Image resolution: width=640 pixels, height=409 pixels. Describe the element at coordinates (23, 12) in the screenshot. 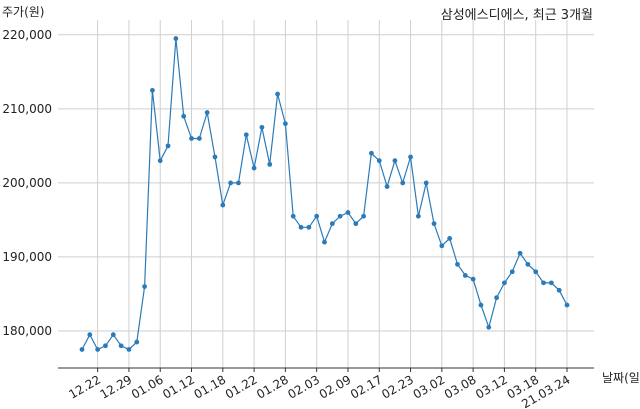

I see `y-axis-label: 주가(원)` at that location.